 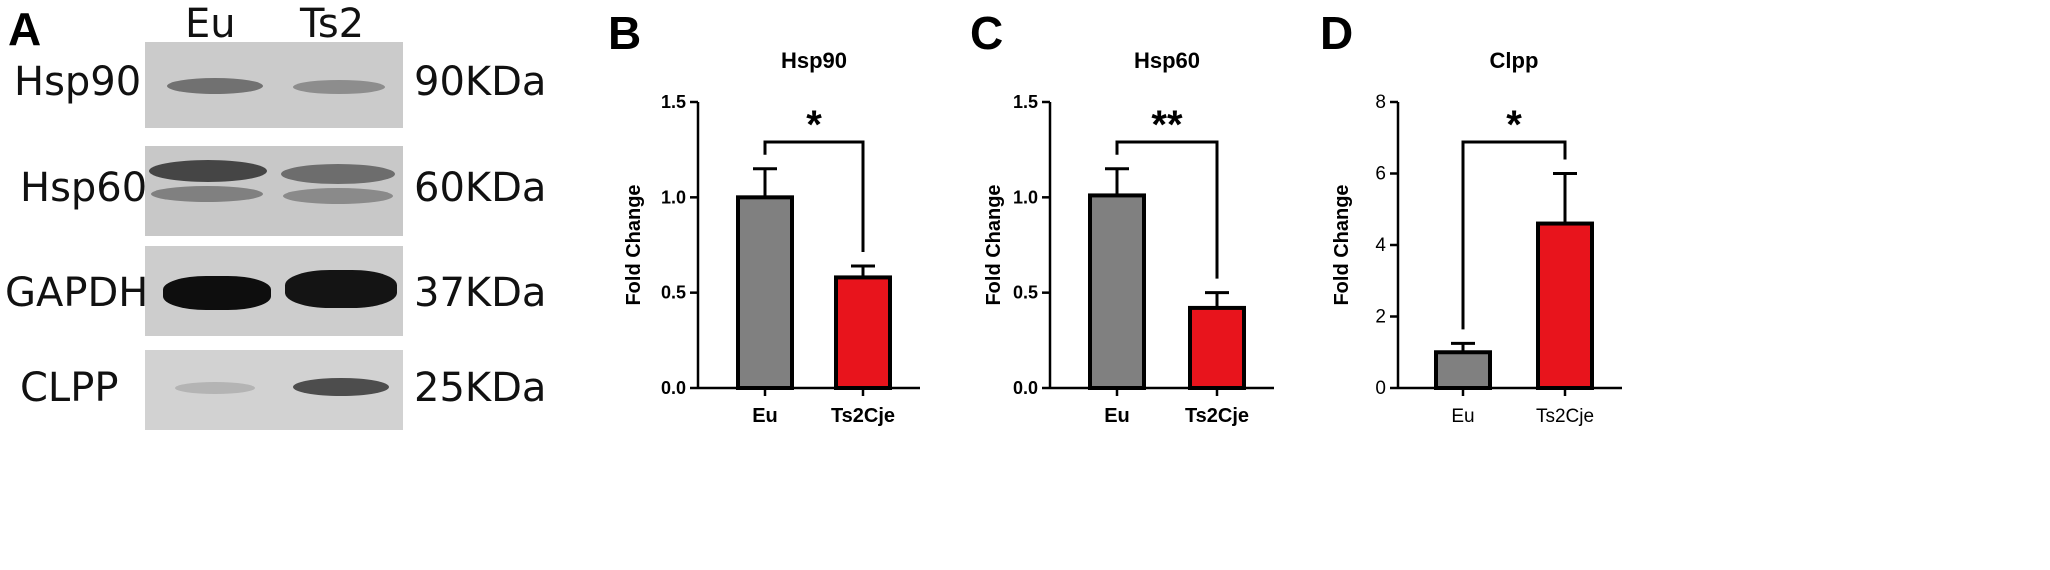 I want to click on band-hsp60-ts2-lower, so click(x=338, y=196).